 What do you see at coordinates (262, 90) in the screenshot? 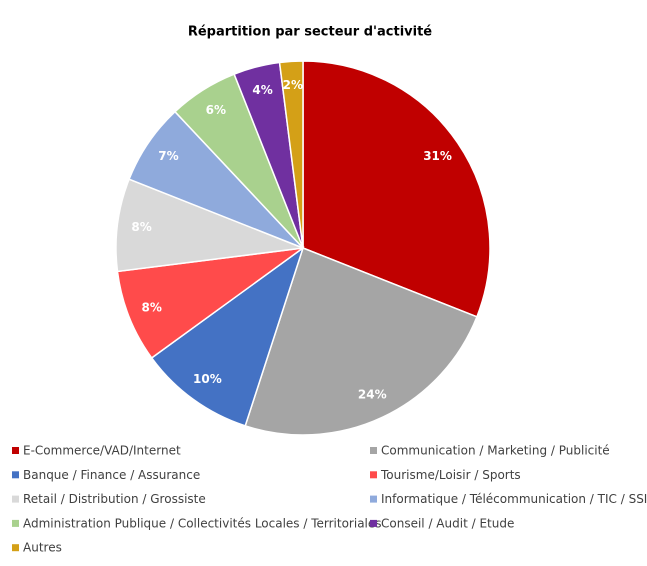
I see `data-label: 4%` at bounding box center [262, 90].